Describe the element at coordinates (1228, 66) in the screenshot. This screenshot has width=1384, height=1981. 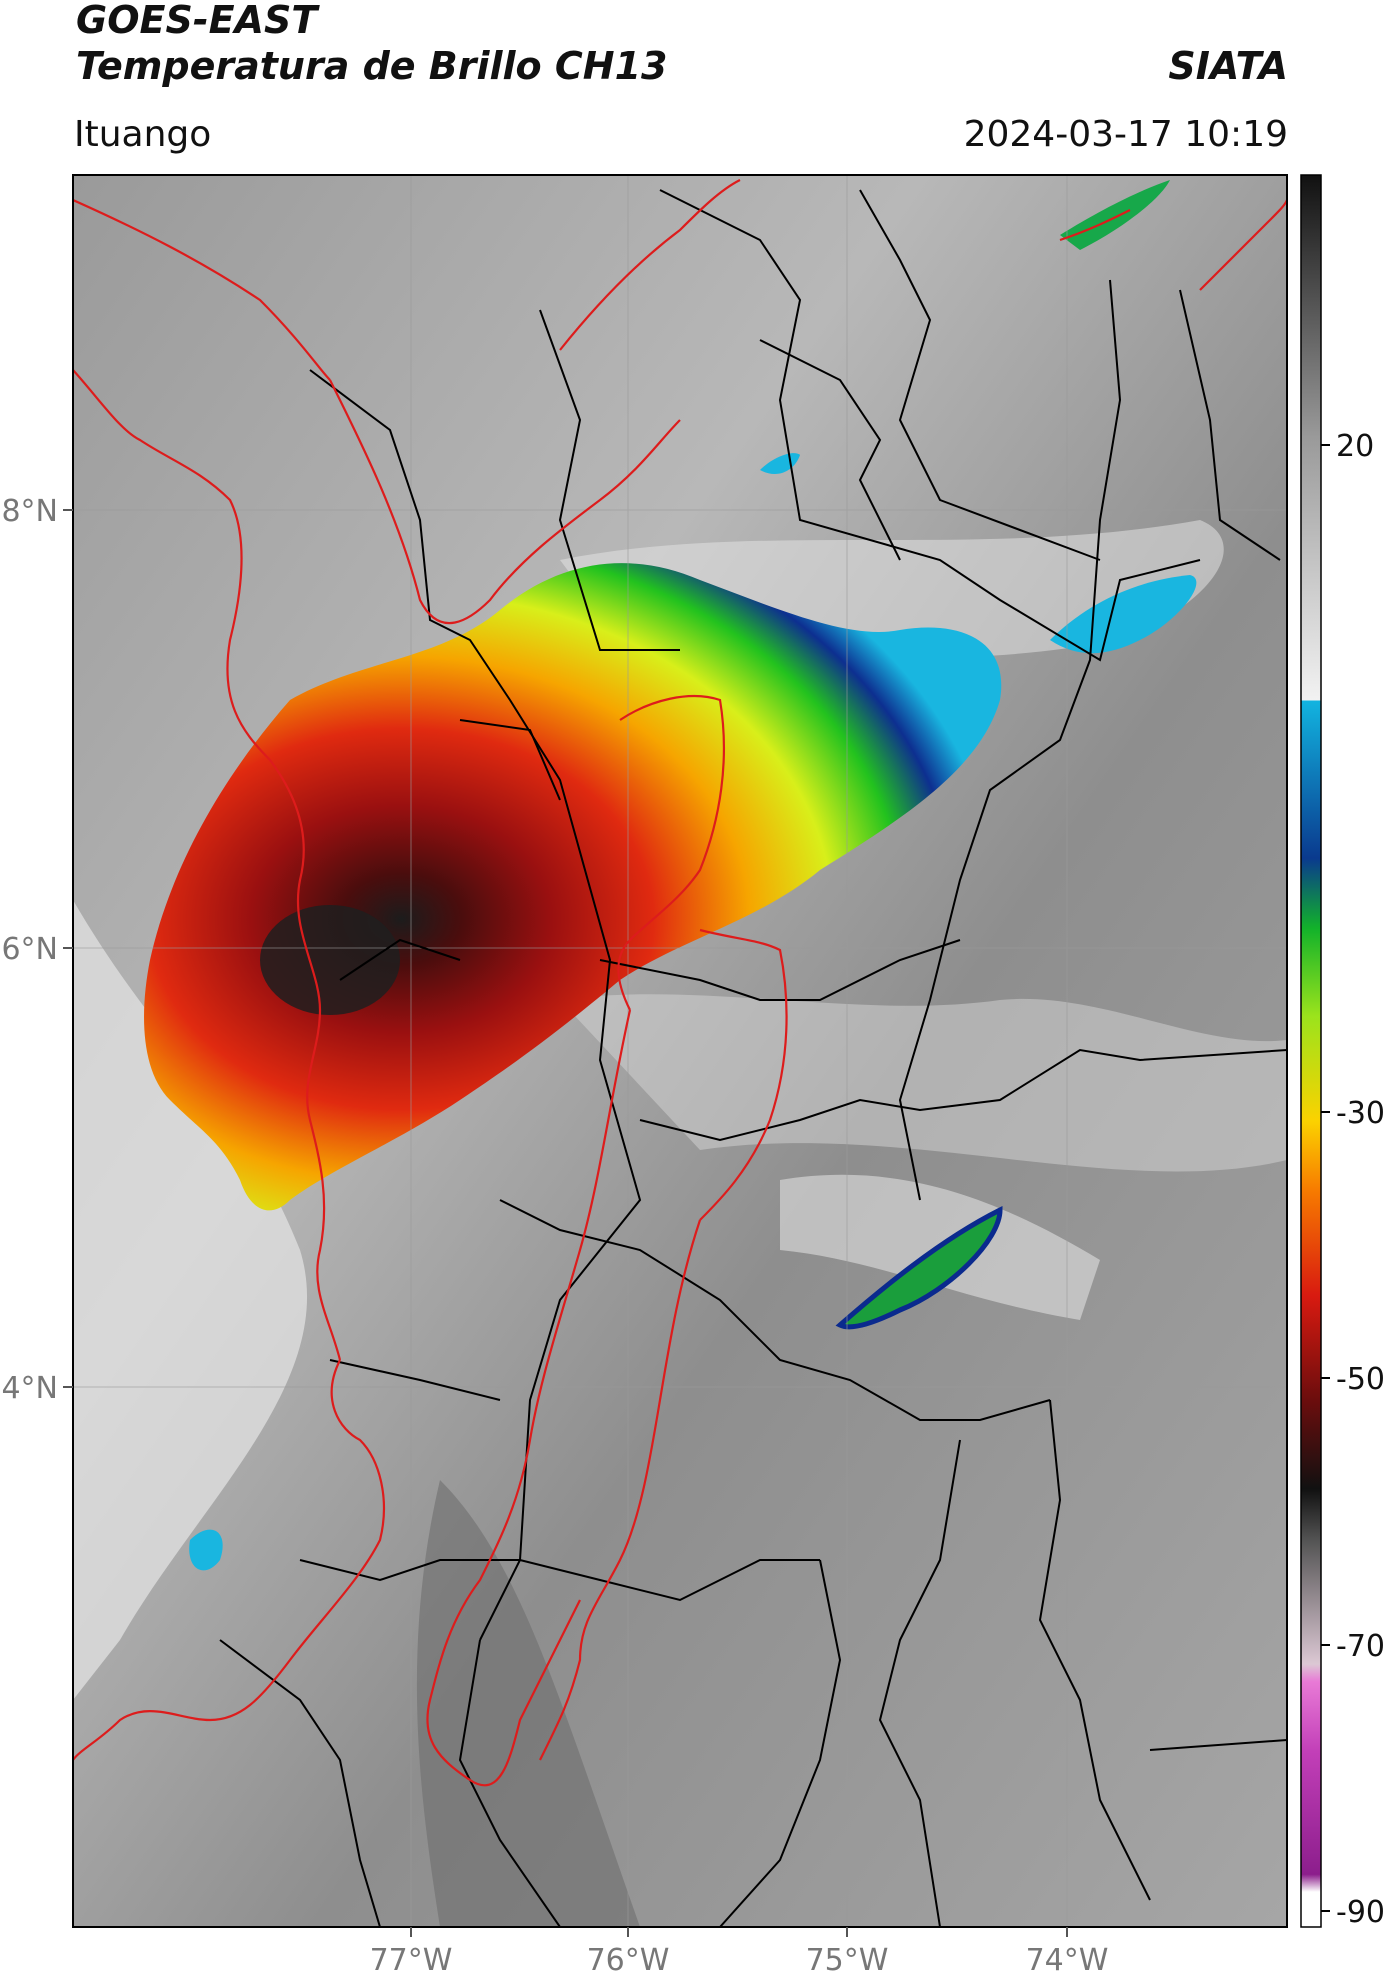
I see `agency-label: SIATA` at that location.